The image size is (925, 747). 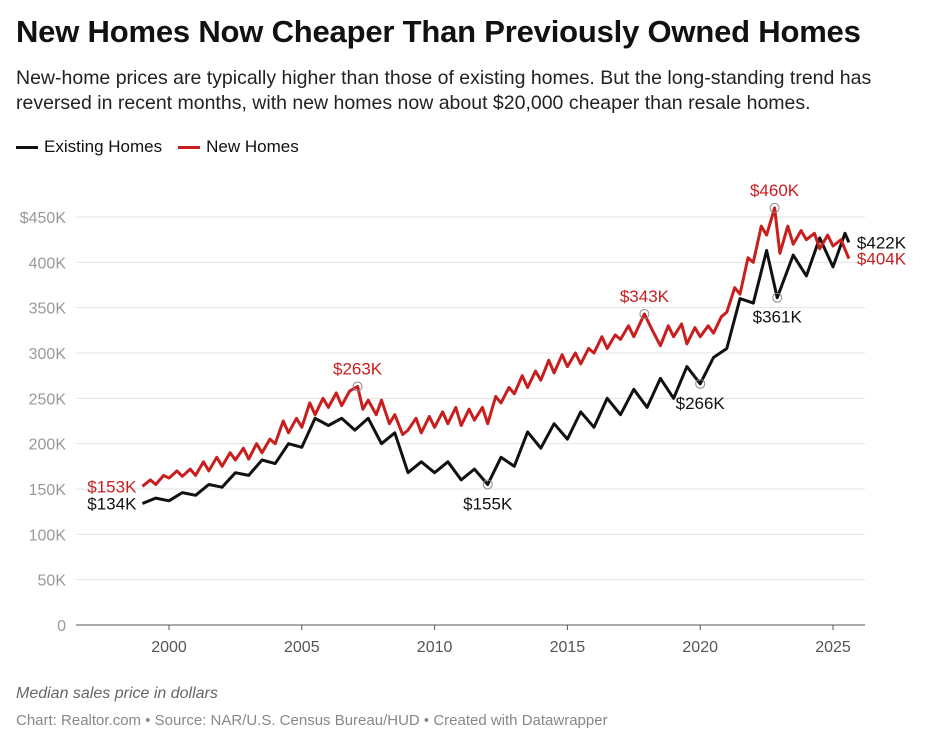 I want to click on y-tick-label: 150K, so click(x=48, y=490).